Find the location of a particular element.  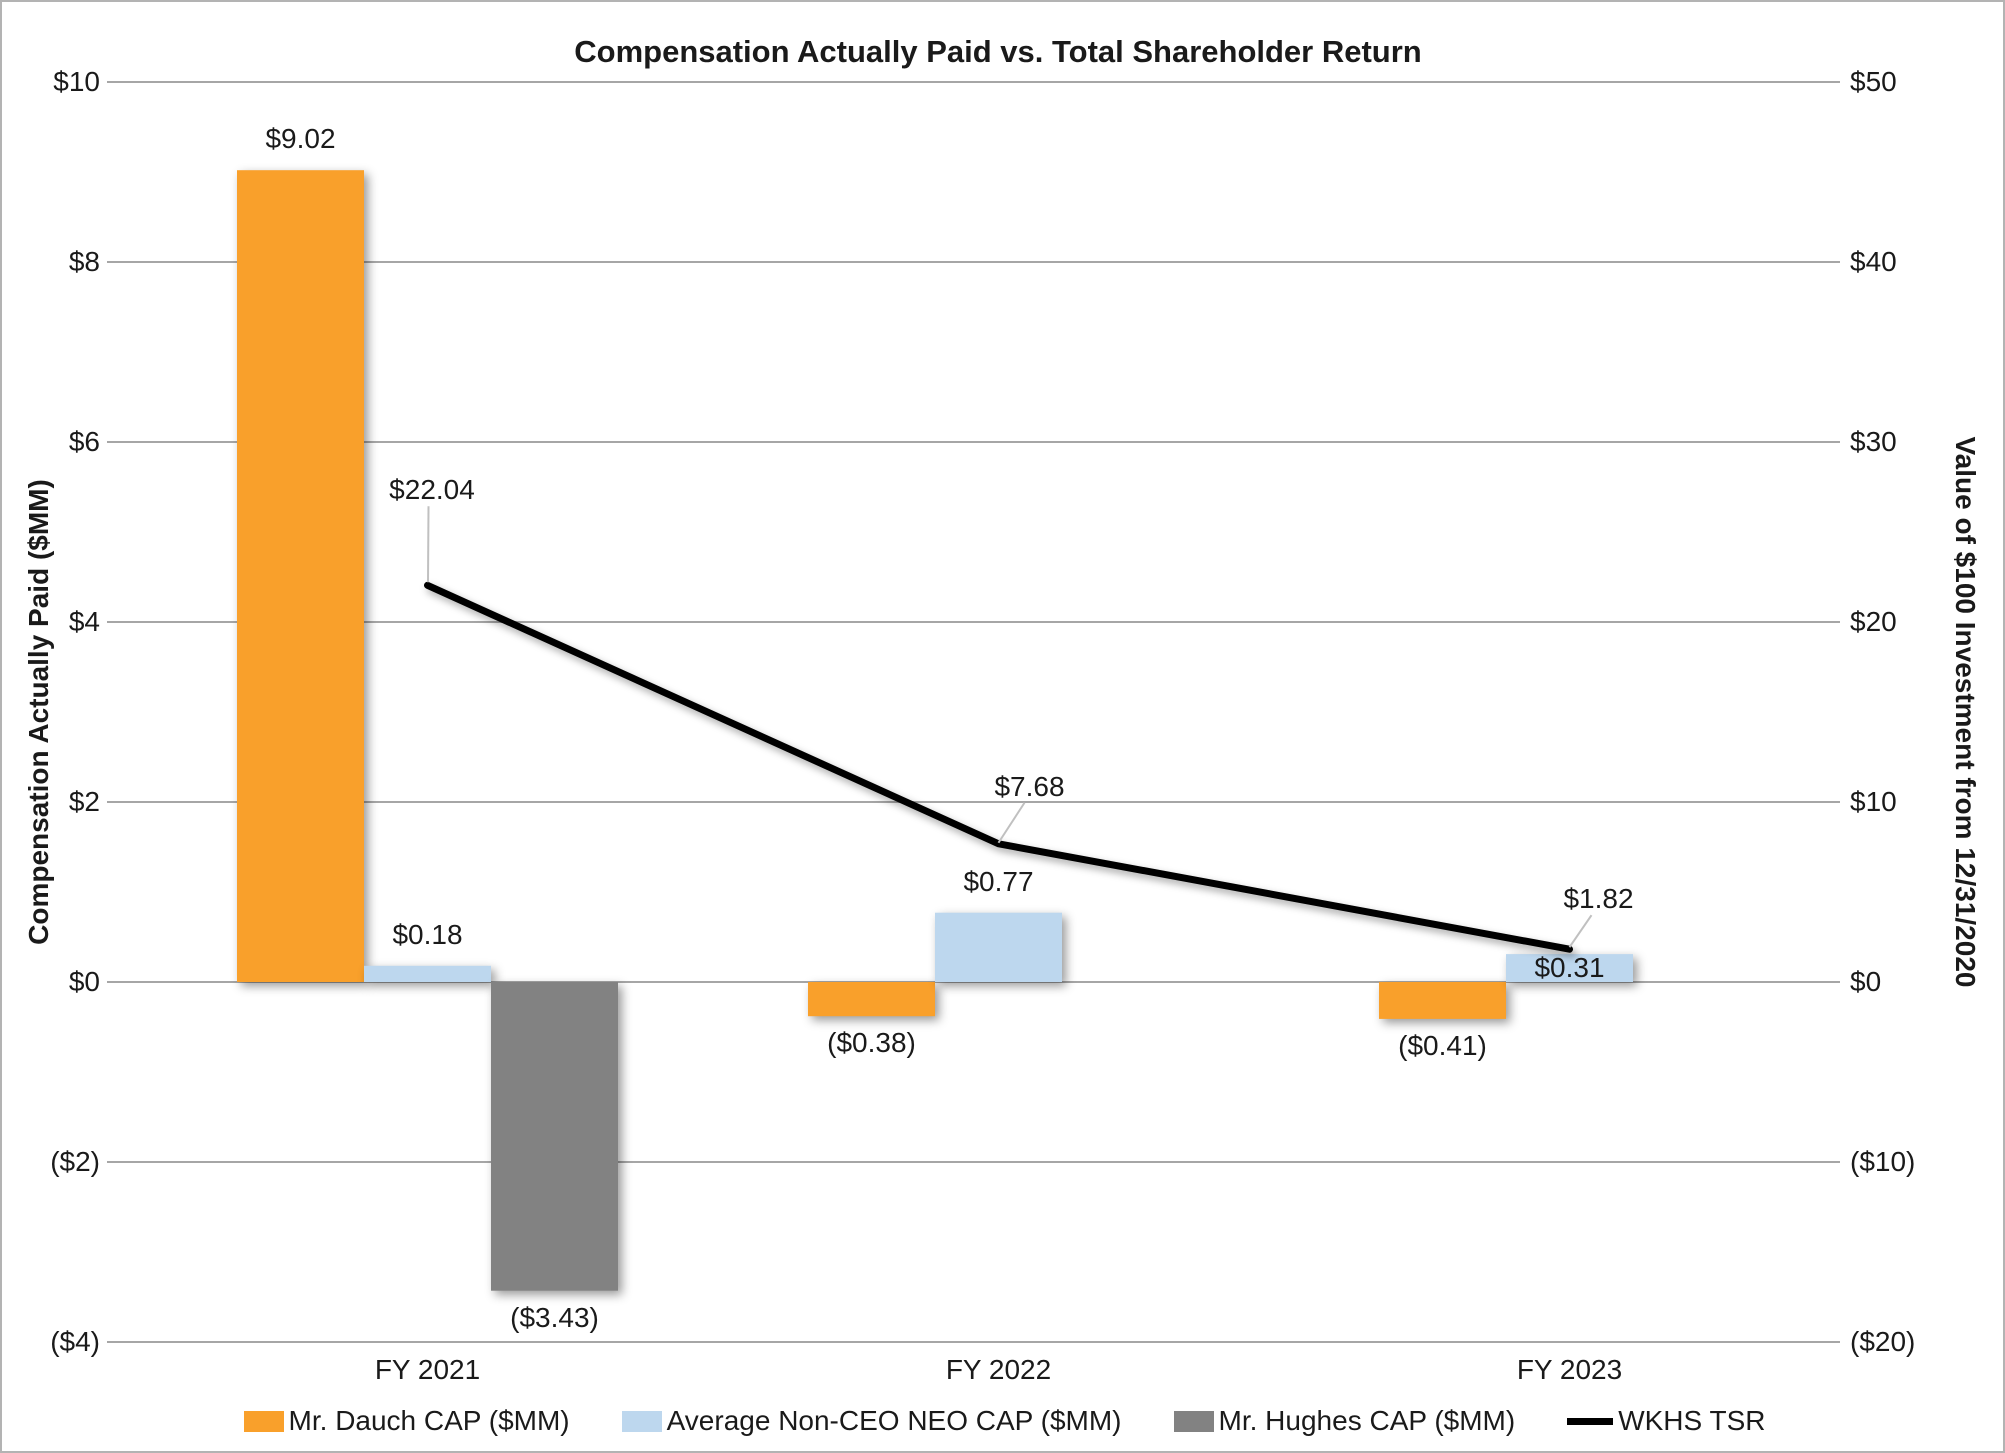

bar-neo-fy2021 is located at coordinates (427, 973).